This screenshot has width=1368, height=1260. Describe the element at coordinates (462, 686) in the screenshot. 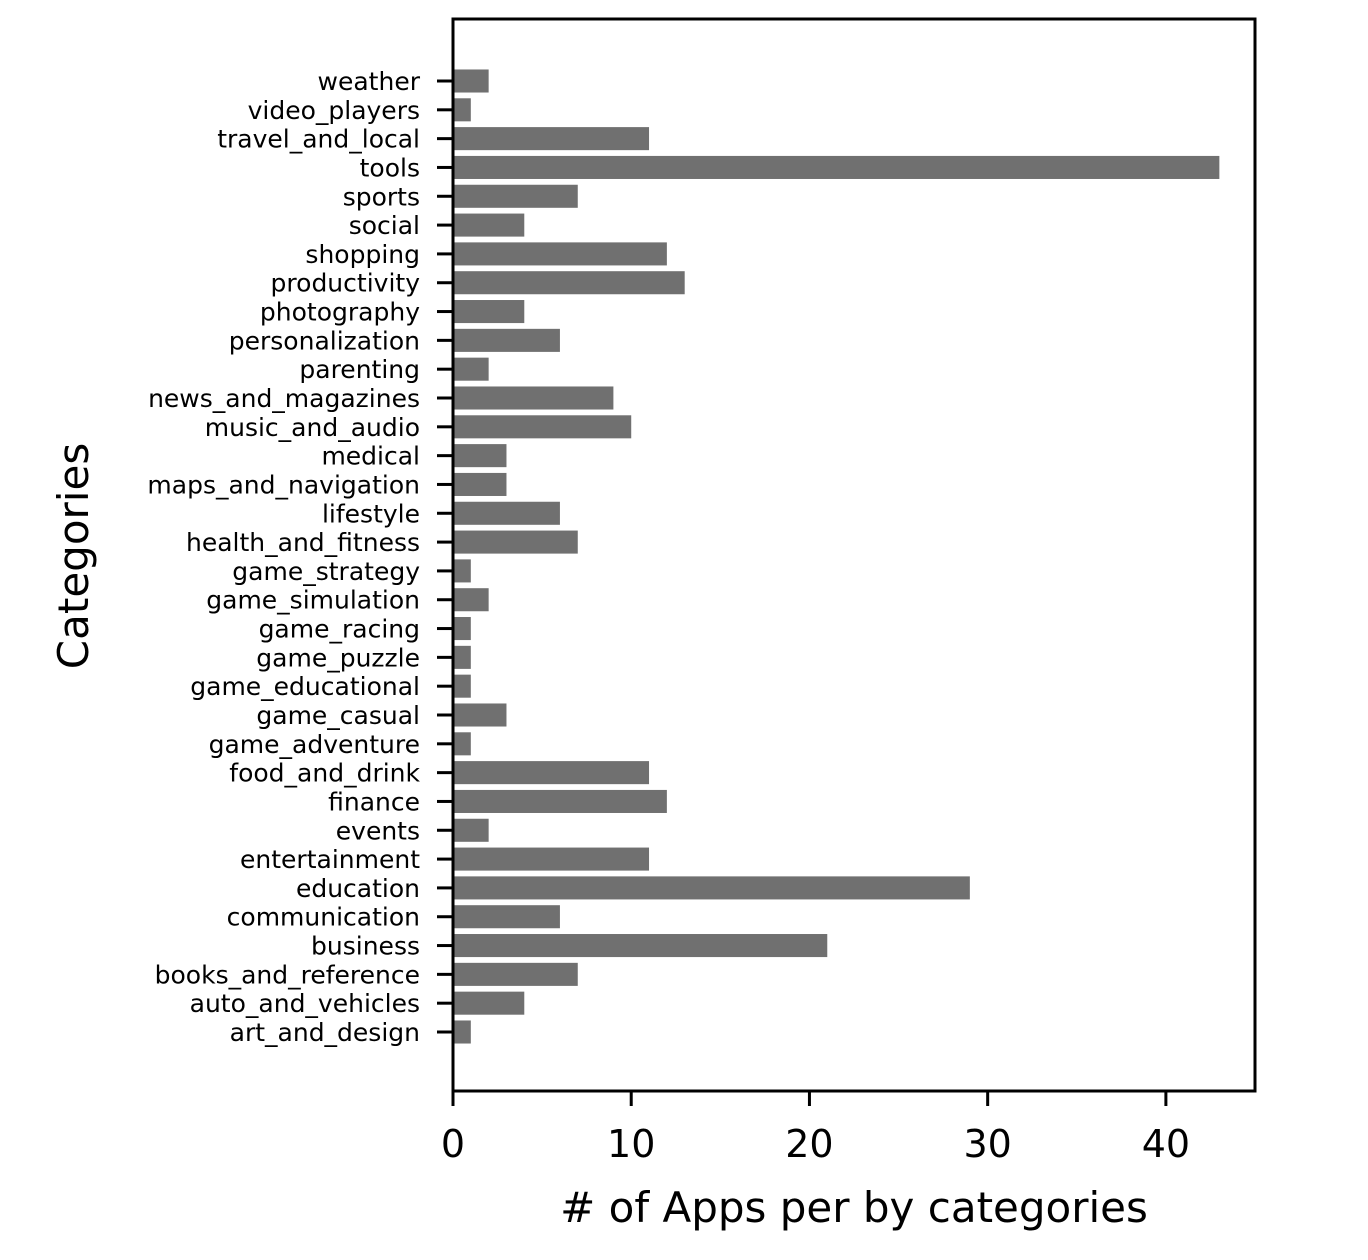

I see `bar-game_educational` at that location.